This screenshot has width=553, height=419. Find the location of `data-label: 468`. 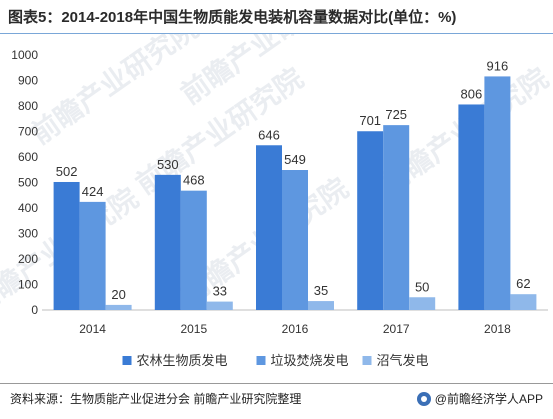

data-label: 468 is located at coordinates (194, 180).